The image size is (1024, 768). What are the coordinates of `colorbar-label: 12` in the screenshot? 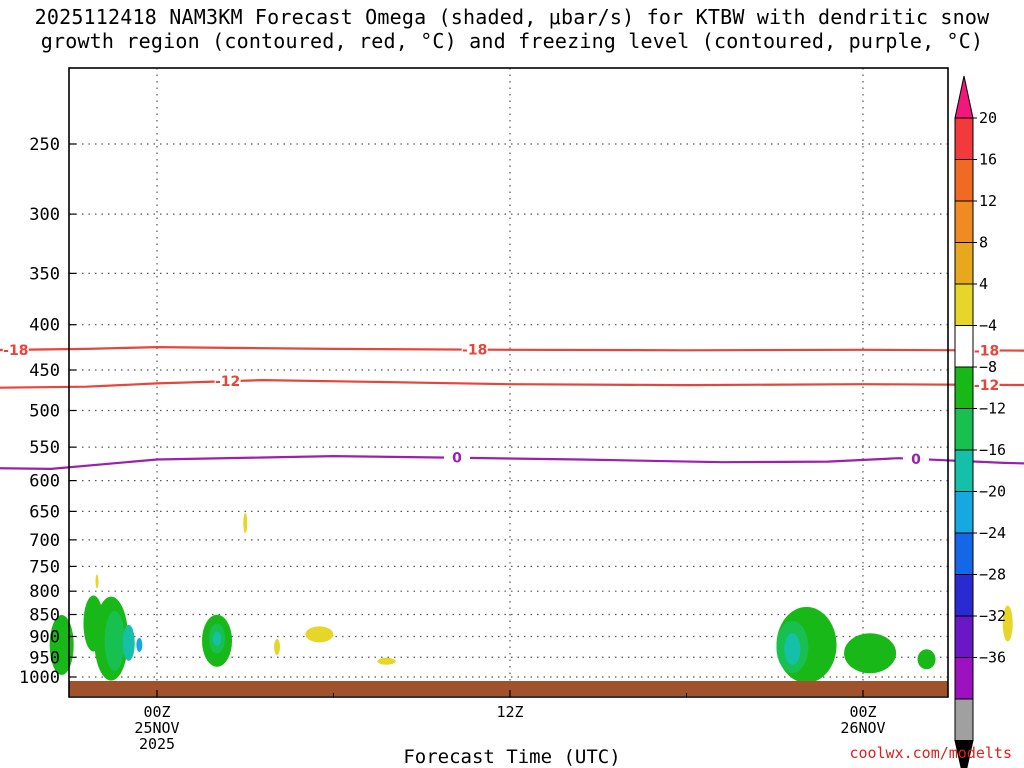 It's located at (988, 201).